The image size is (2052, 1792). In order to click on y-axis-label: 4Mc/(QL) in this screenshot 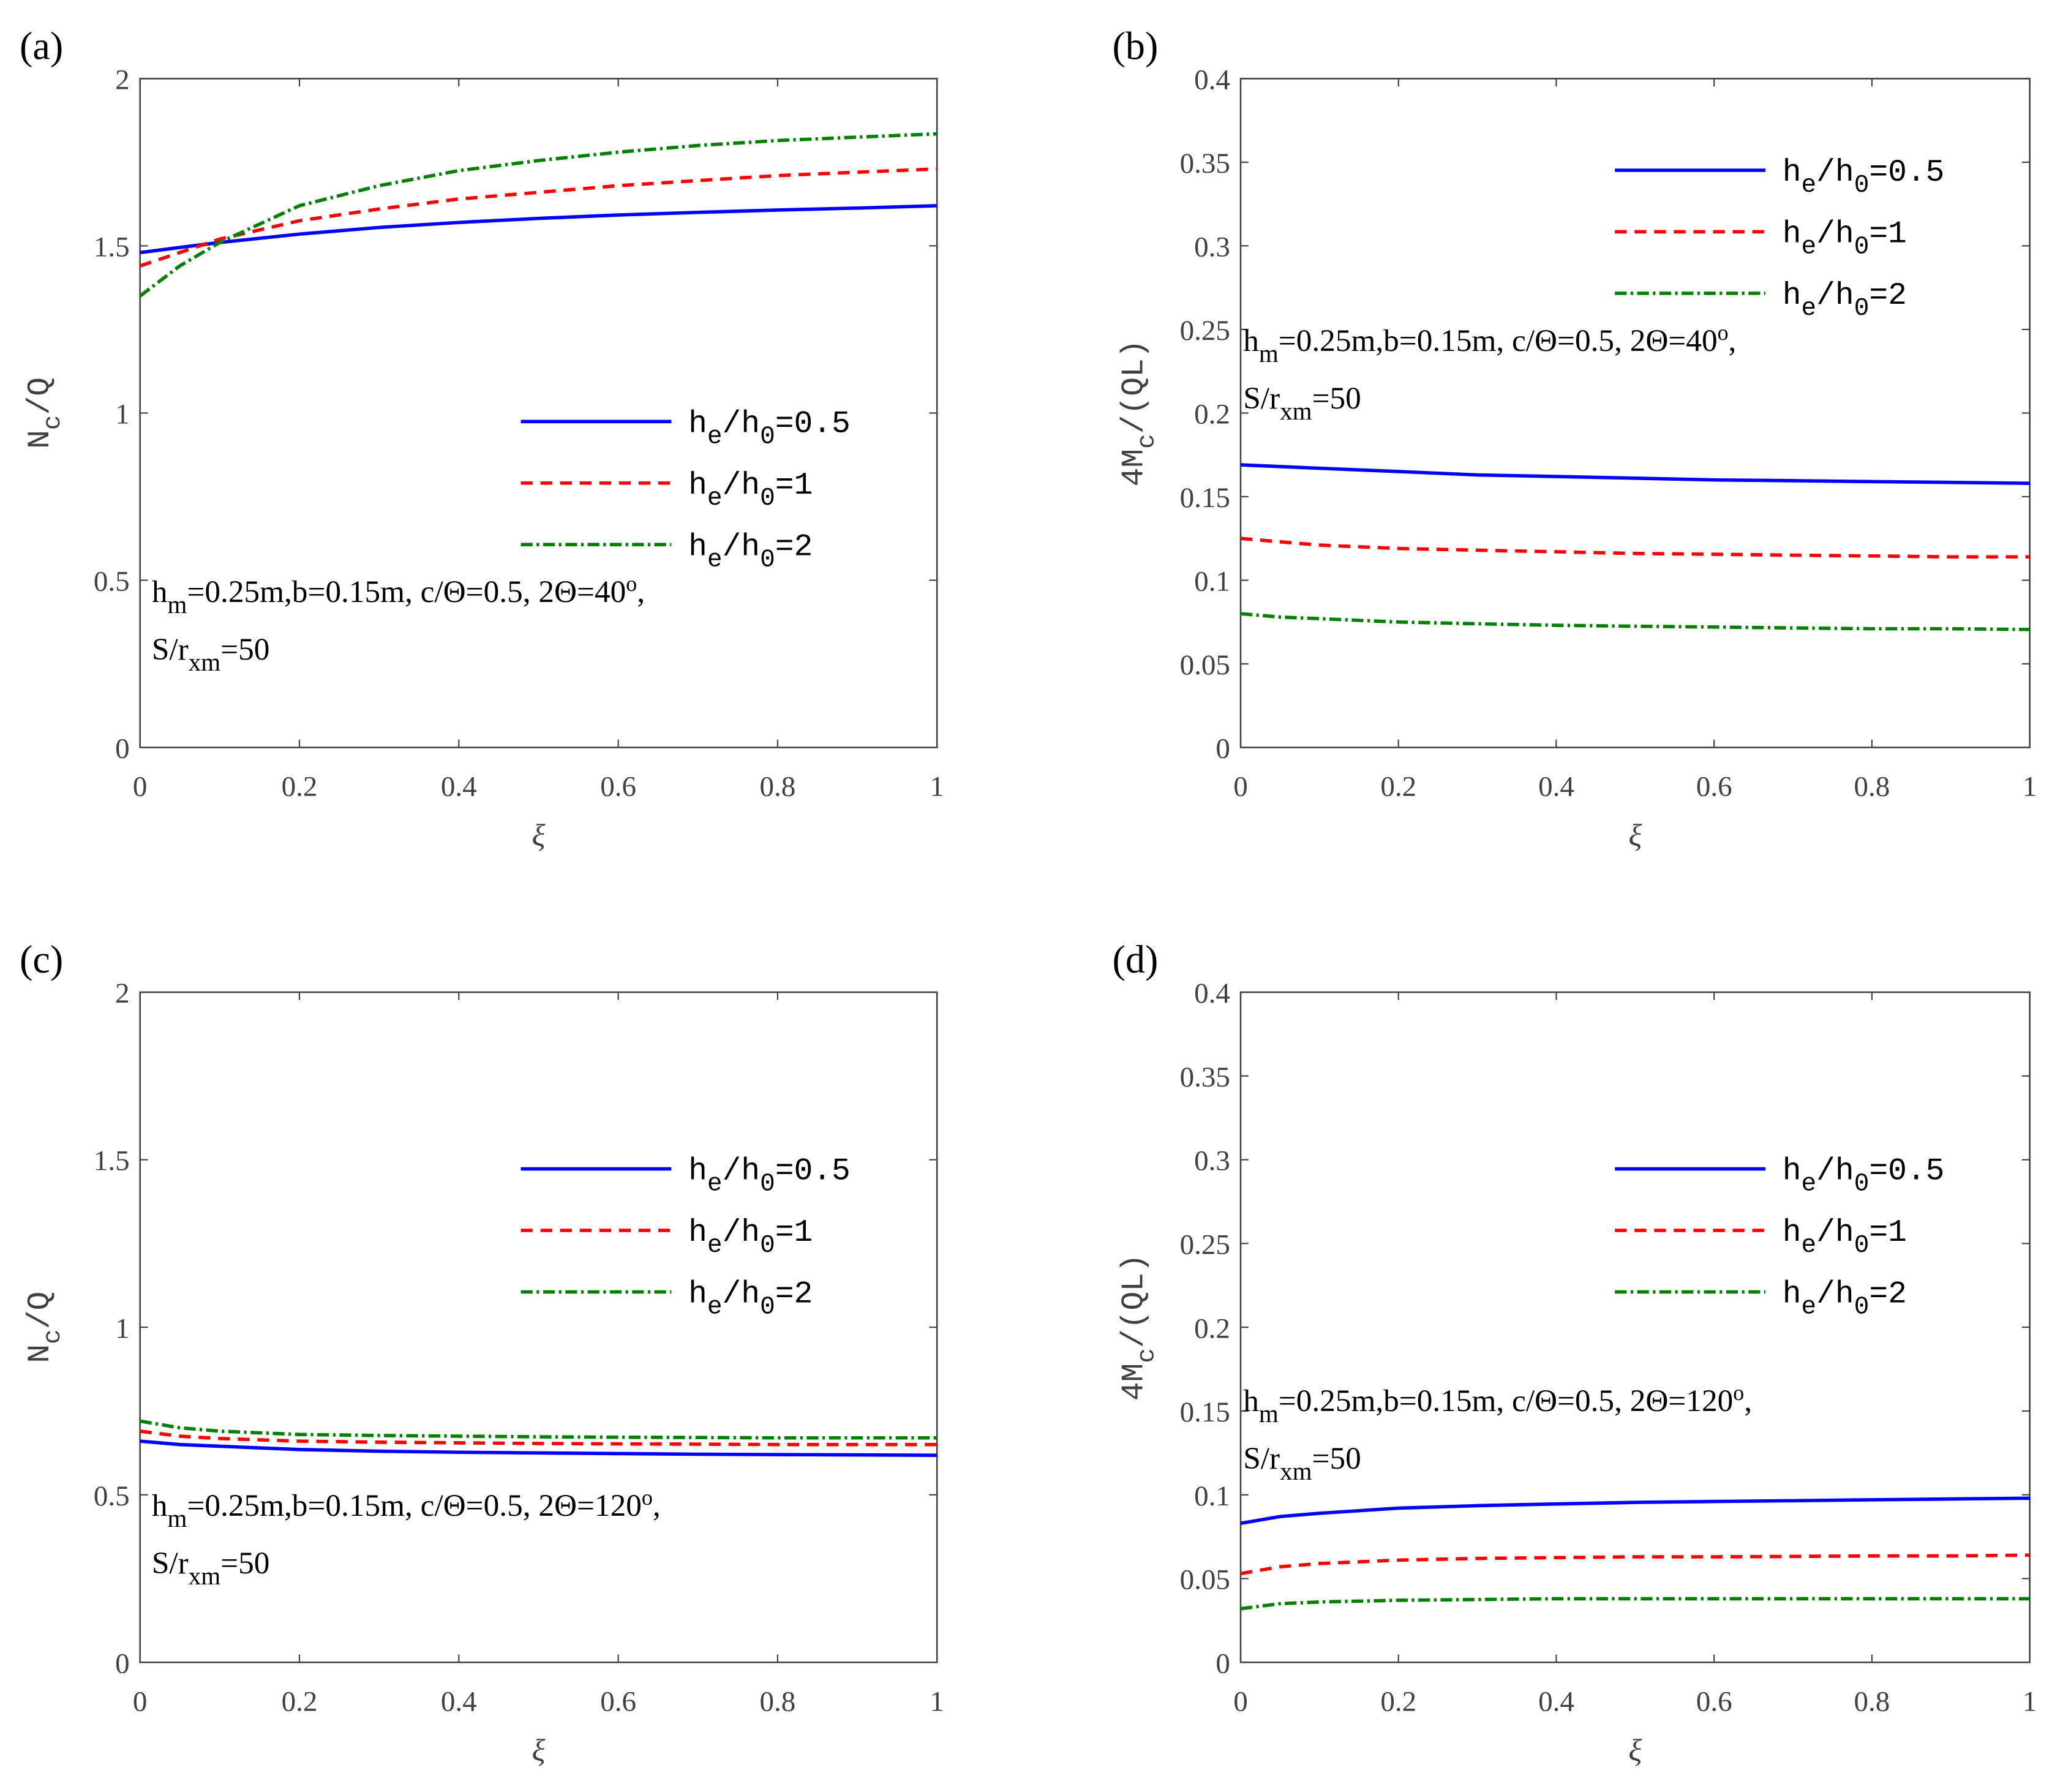, I will do `click(1139, 412)`.